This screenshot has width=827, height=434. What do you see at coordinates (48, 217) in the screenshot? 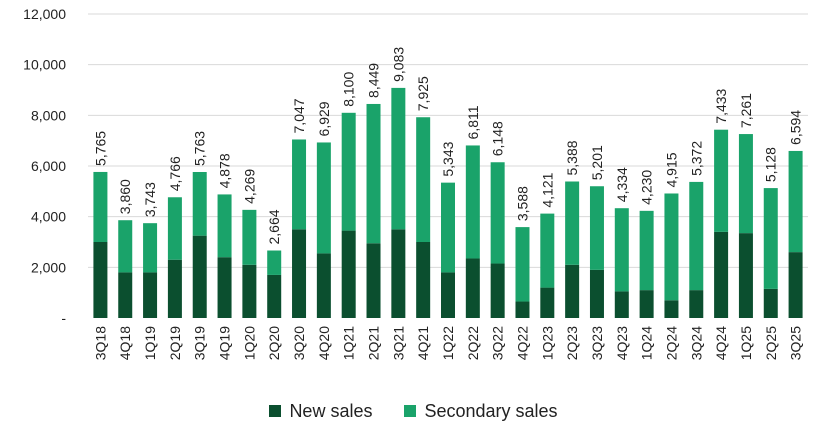
I see `y-tick-label: 4,000` at bounding box center [48, 217].